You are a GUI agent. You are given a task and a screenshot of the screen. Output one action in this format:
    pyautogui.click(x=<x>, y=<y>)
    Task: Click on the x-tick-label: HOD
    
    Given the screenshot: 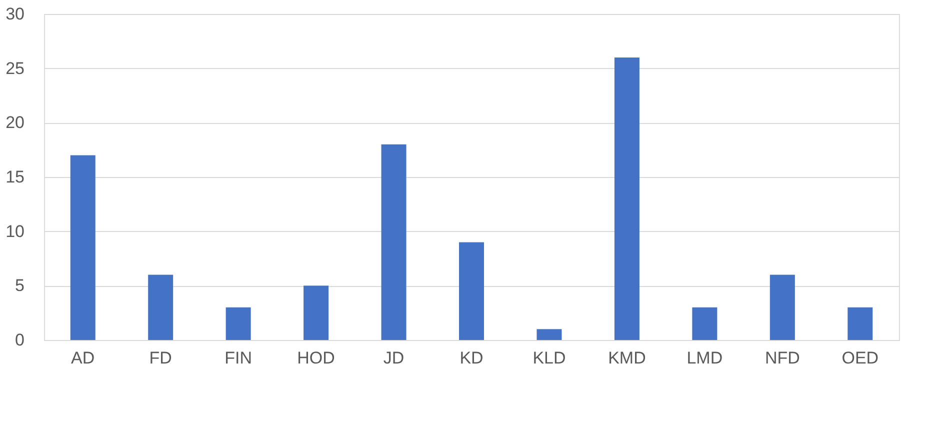 What is the action you would take?
    pyautogui.click(x=316, y=358)
    